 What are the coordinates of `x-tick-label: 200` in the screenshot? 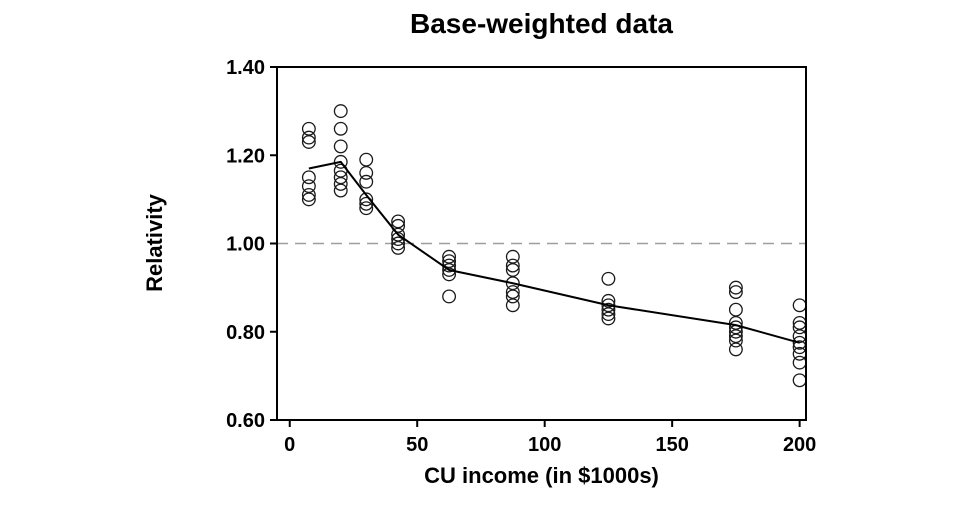 It's located at (799, 445).